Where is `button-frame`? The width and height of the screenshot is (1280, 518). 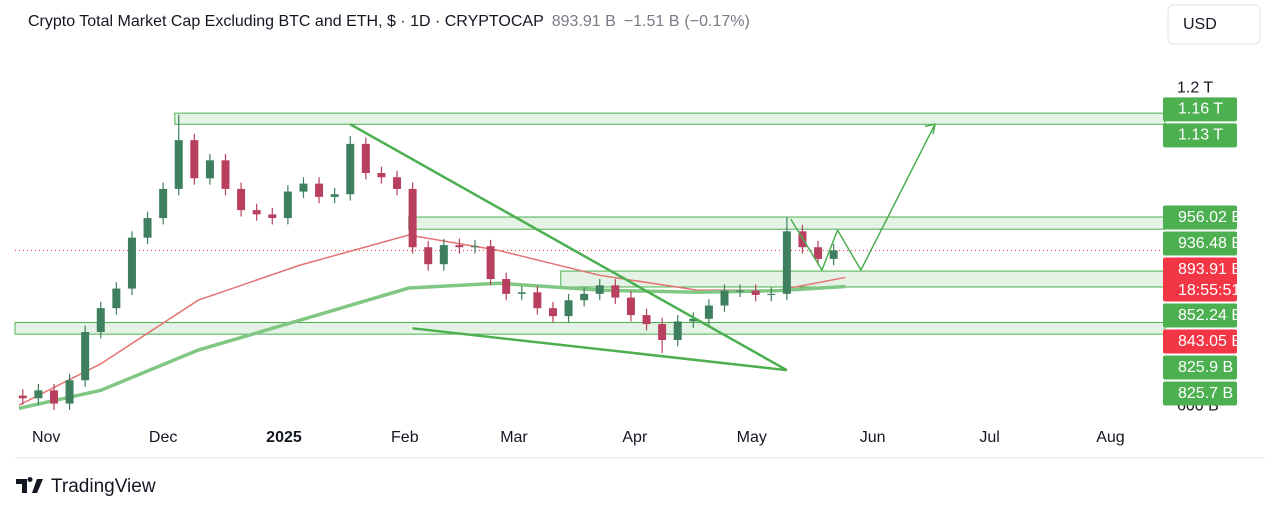 button-frame is located at coordinates (1214, 24).